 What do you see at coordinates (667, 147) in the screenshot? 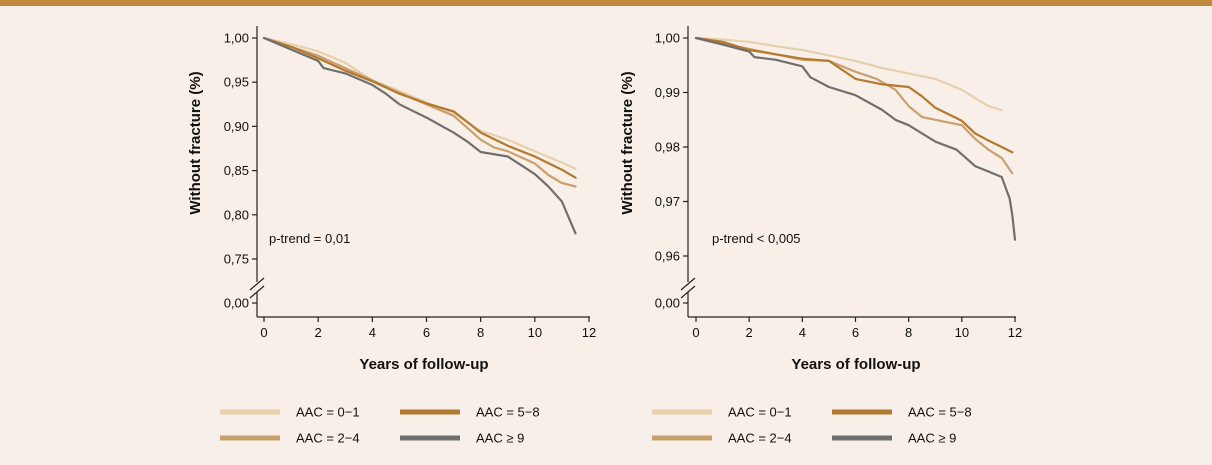
I see `y-tick-label: 0,98` at bounding box center [667, 147].